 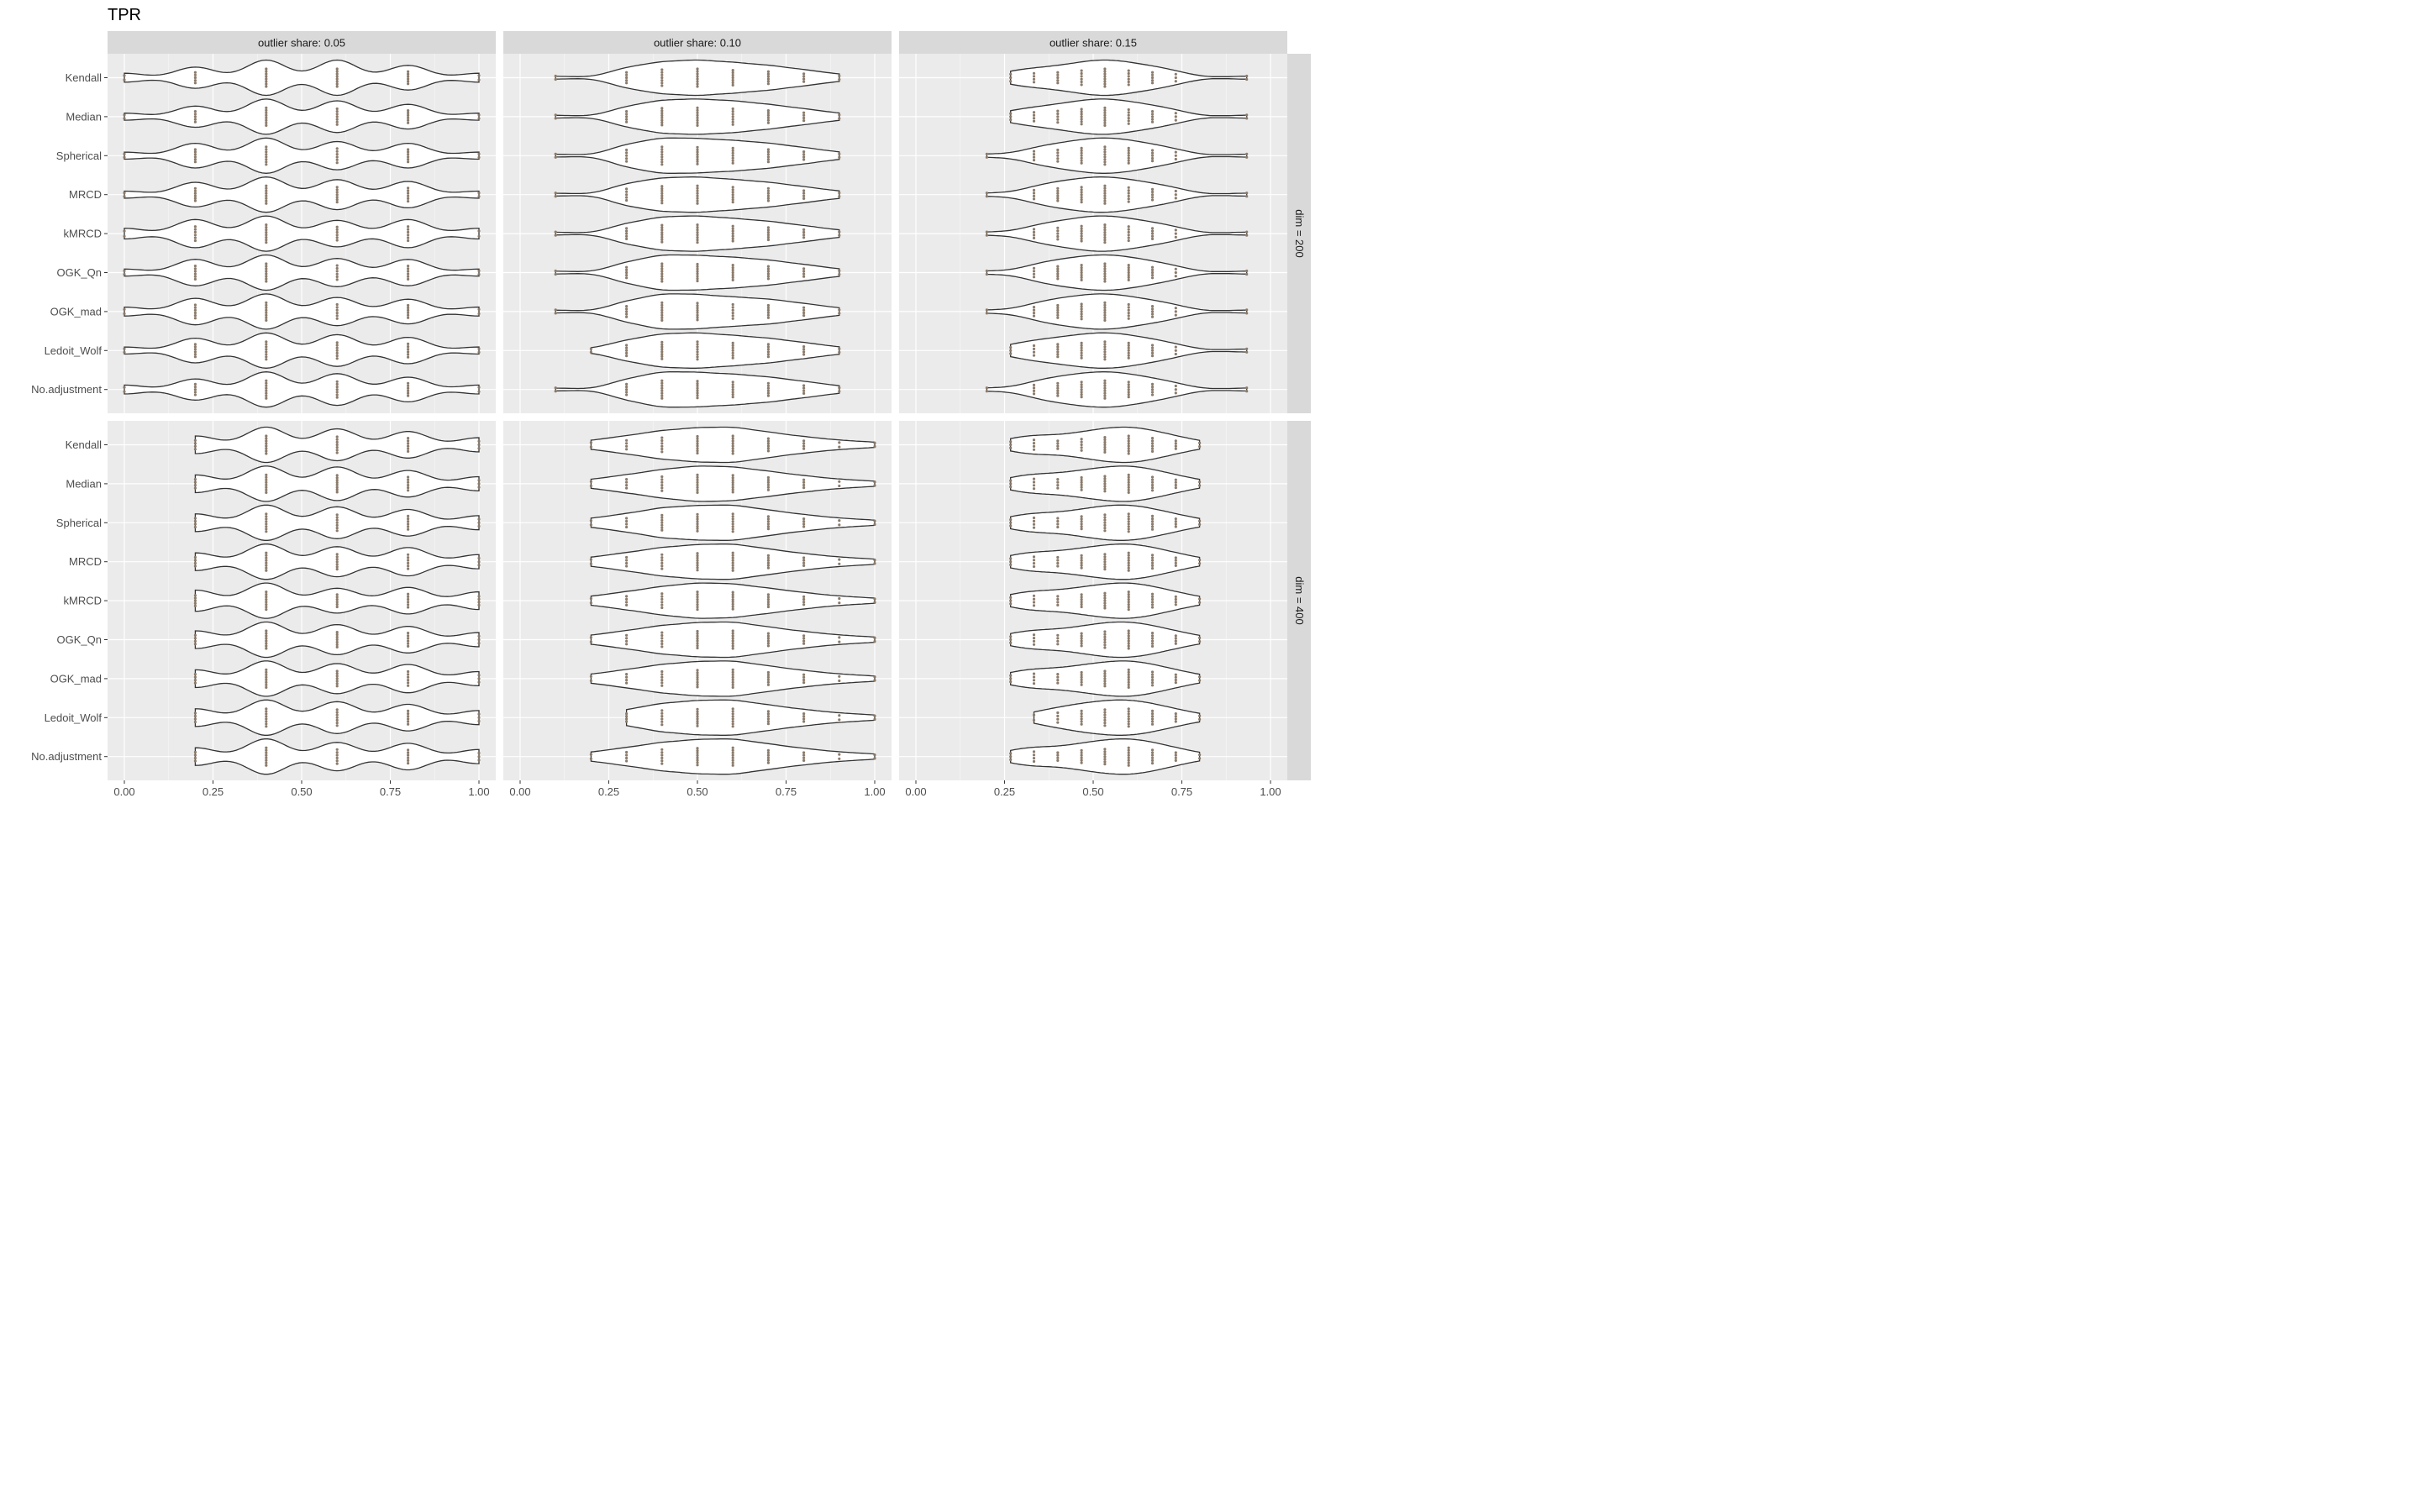 I want to click on y-tick-label-ledoit-wolf: Ledoit_Wolf, so click(x=74, y=717).